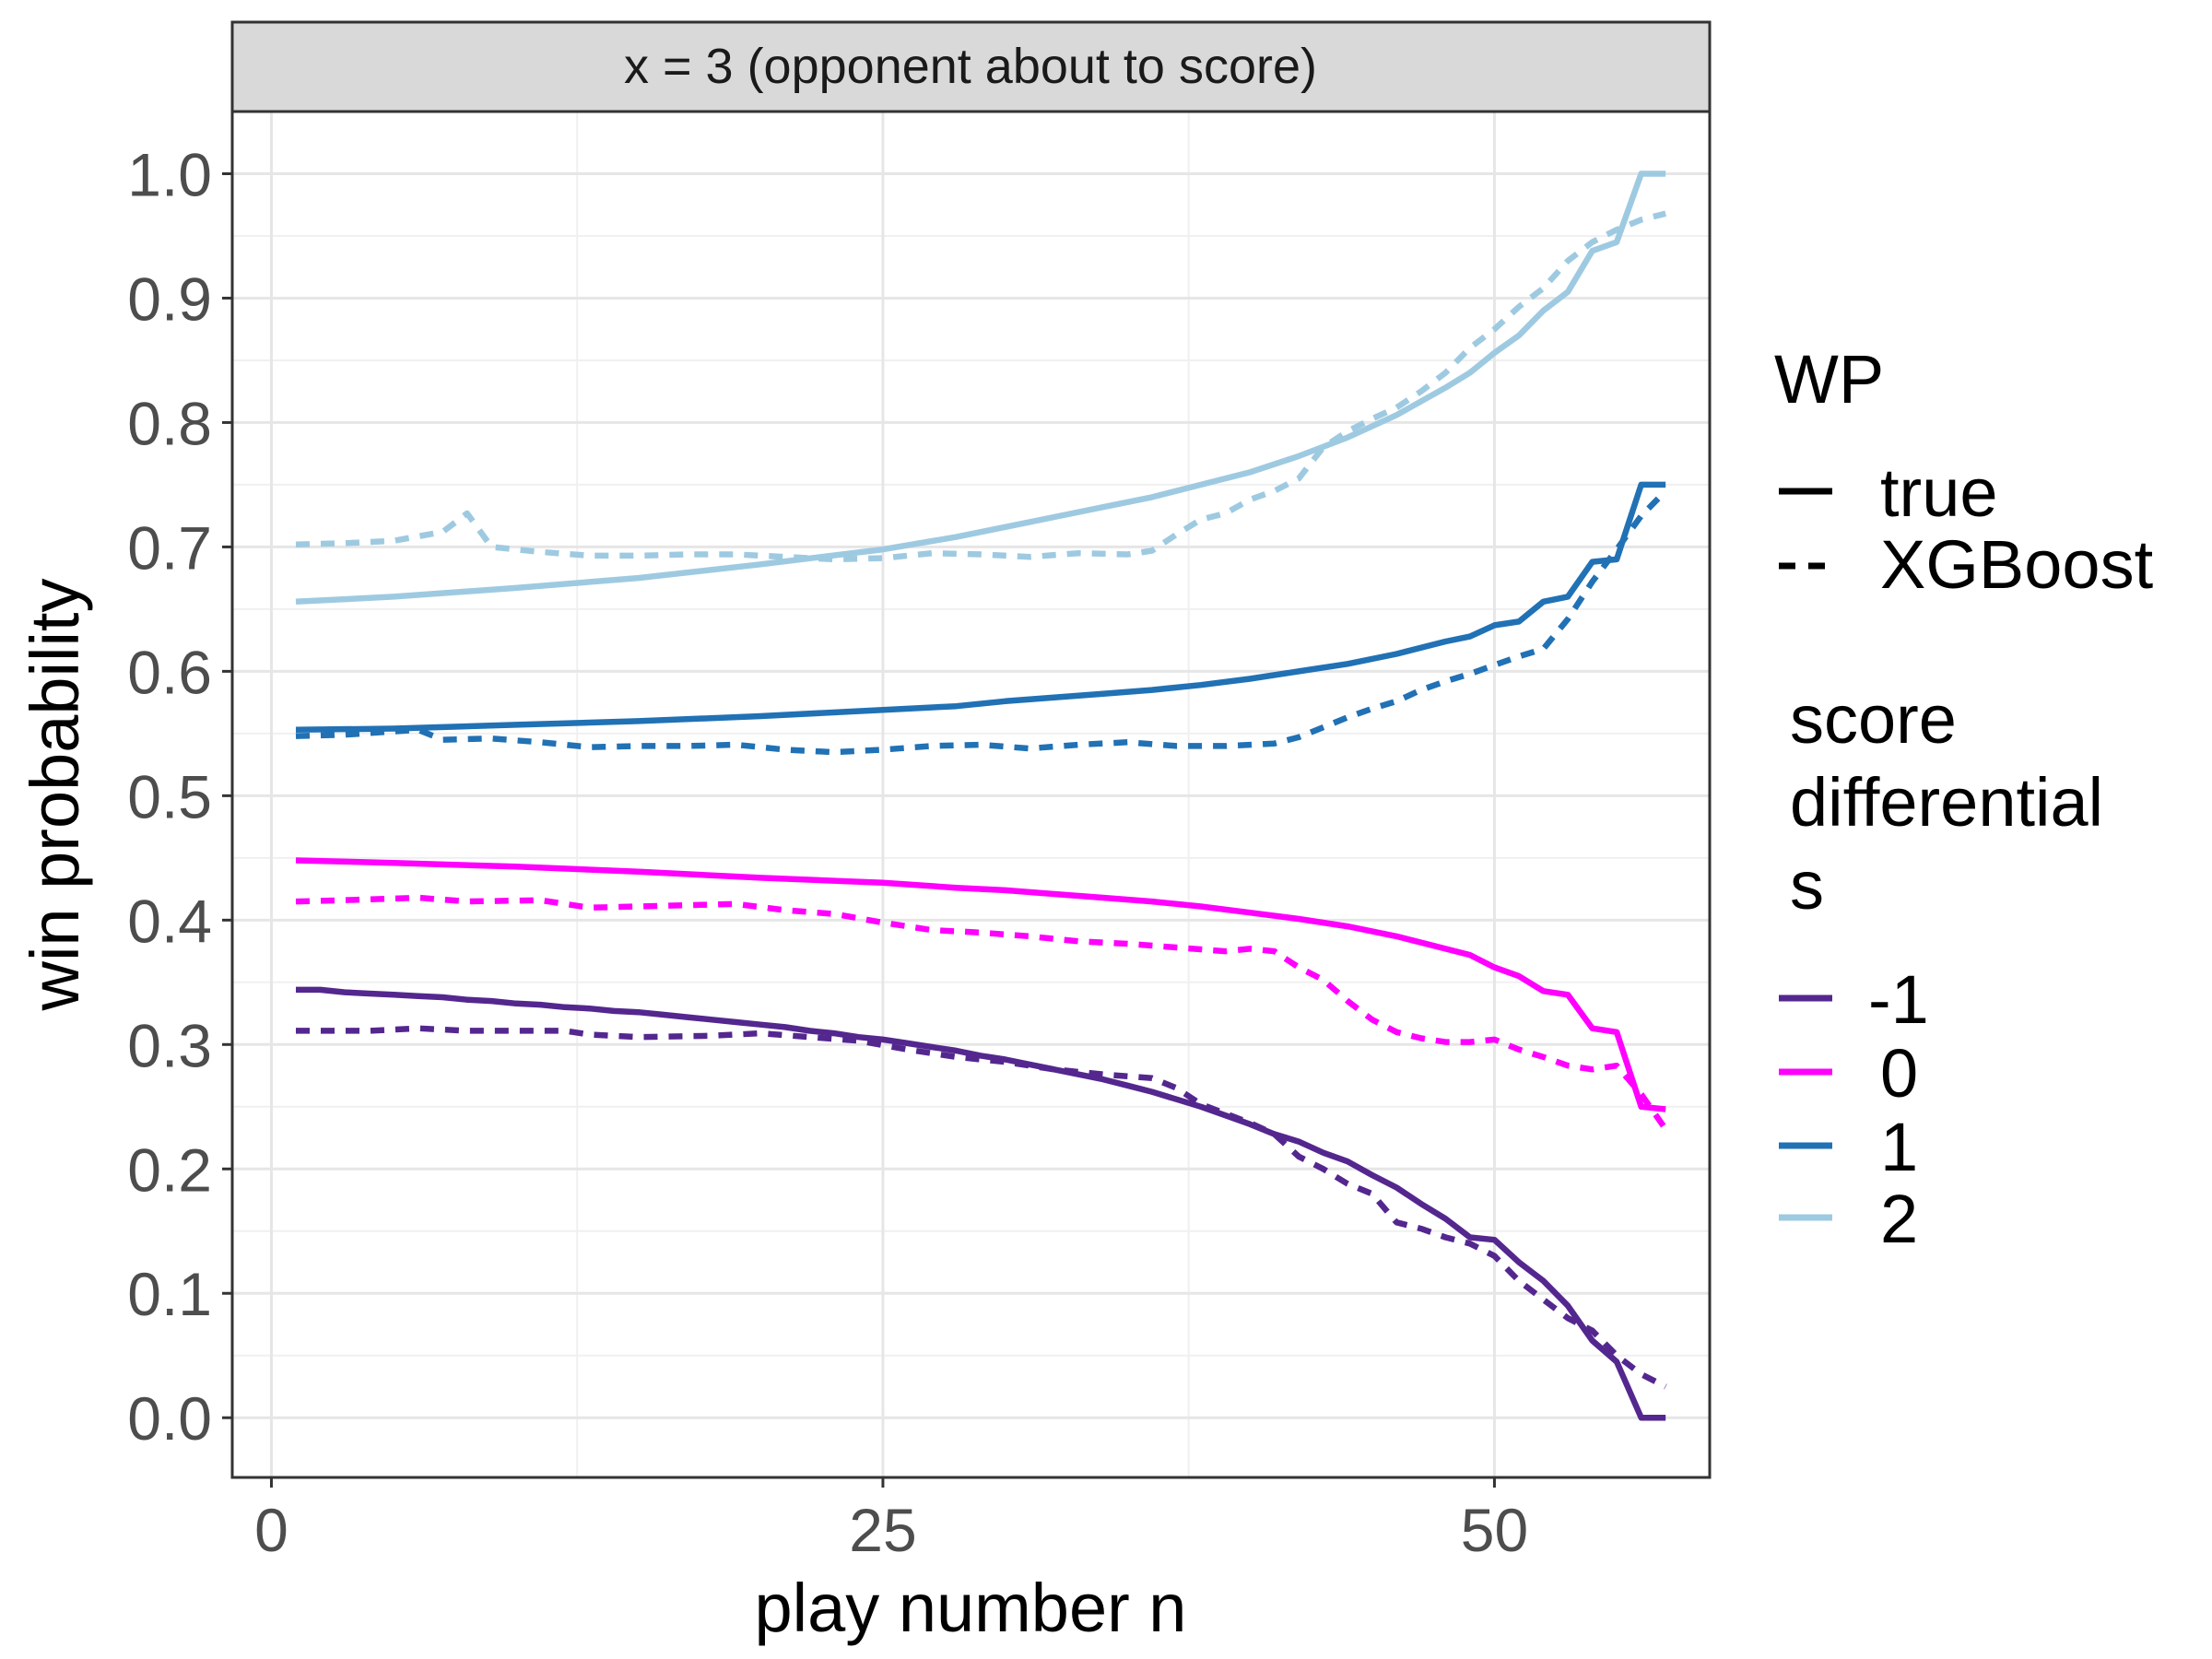 The height and width of the screenshot is (1659, 2212). What do you see at coordinates (1807, 885) in the screenshot?
I see `legend-color-title-line-3: s` at bounding box center [1807, 885].